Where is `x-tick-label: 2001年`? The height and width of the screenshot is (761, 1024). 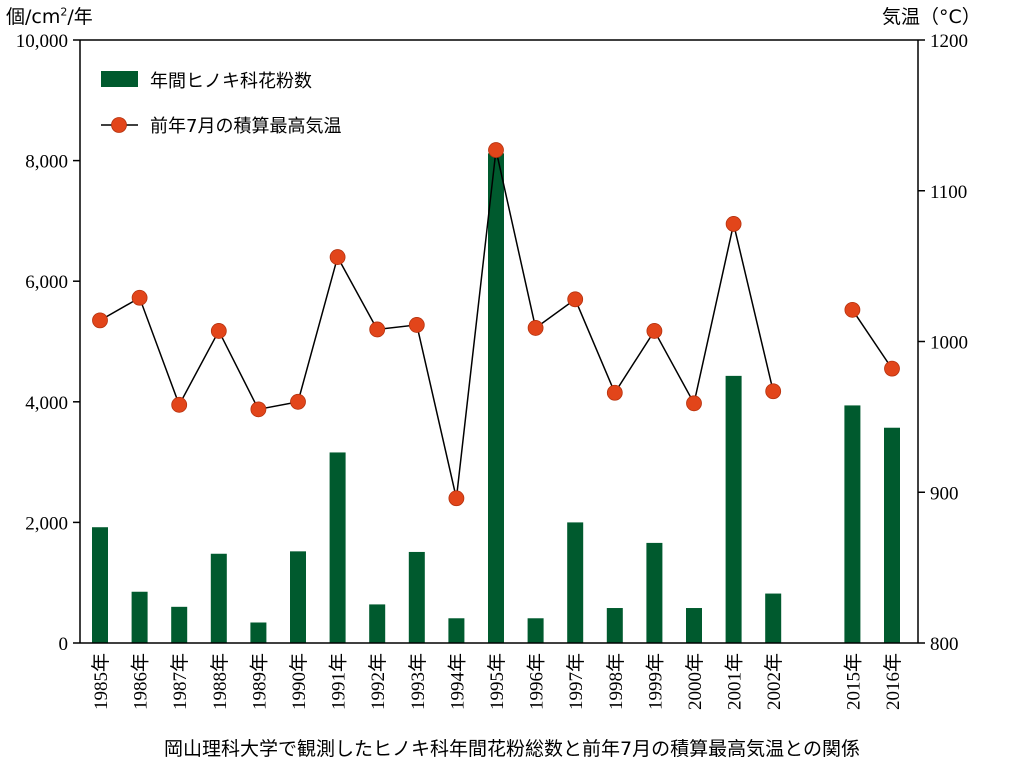 x-tick-label: 2001年 is located at coordinates (735, 681).